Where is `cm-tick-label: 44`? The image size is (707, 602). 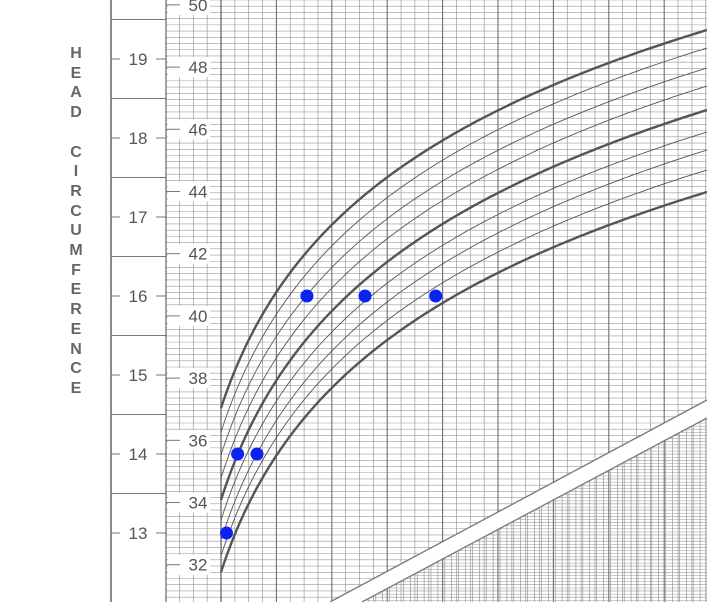 cm-tick-label: 44 is located at coordinates (198, 191).